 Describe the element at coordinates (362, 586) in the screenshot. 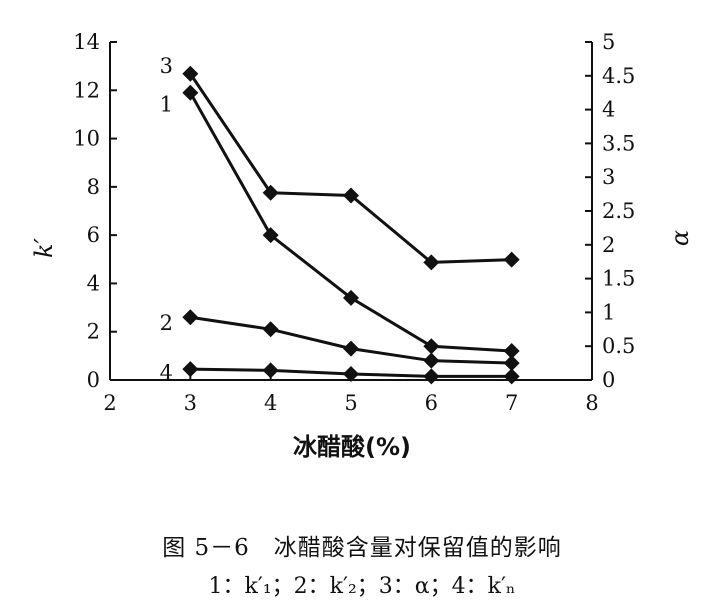

I see `figure-legend-caption: 1：k′₁；2：k′₂；3：α；4：k′ₙ` at that location.